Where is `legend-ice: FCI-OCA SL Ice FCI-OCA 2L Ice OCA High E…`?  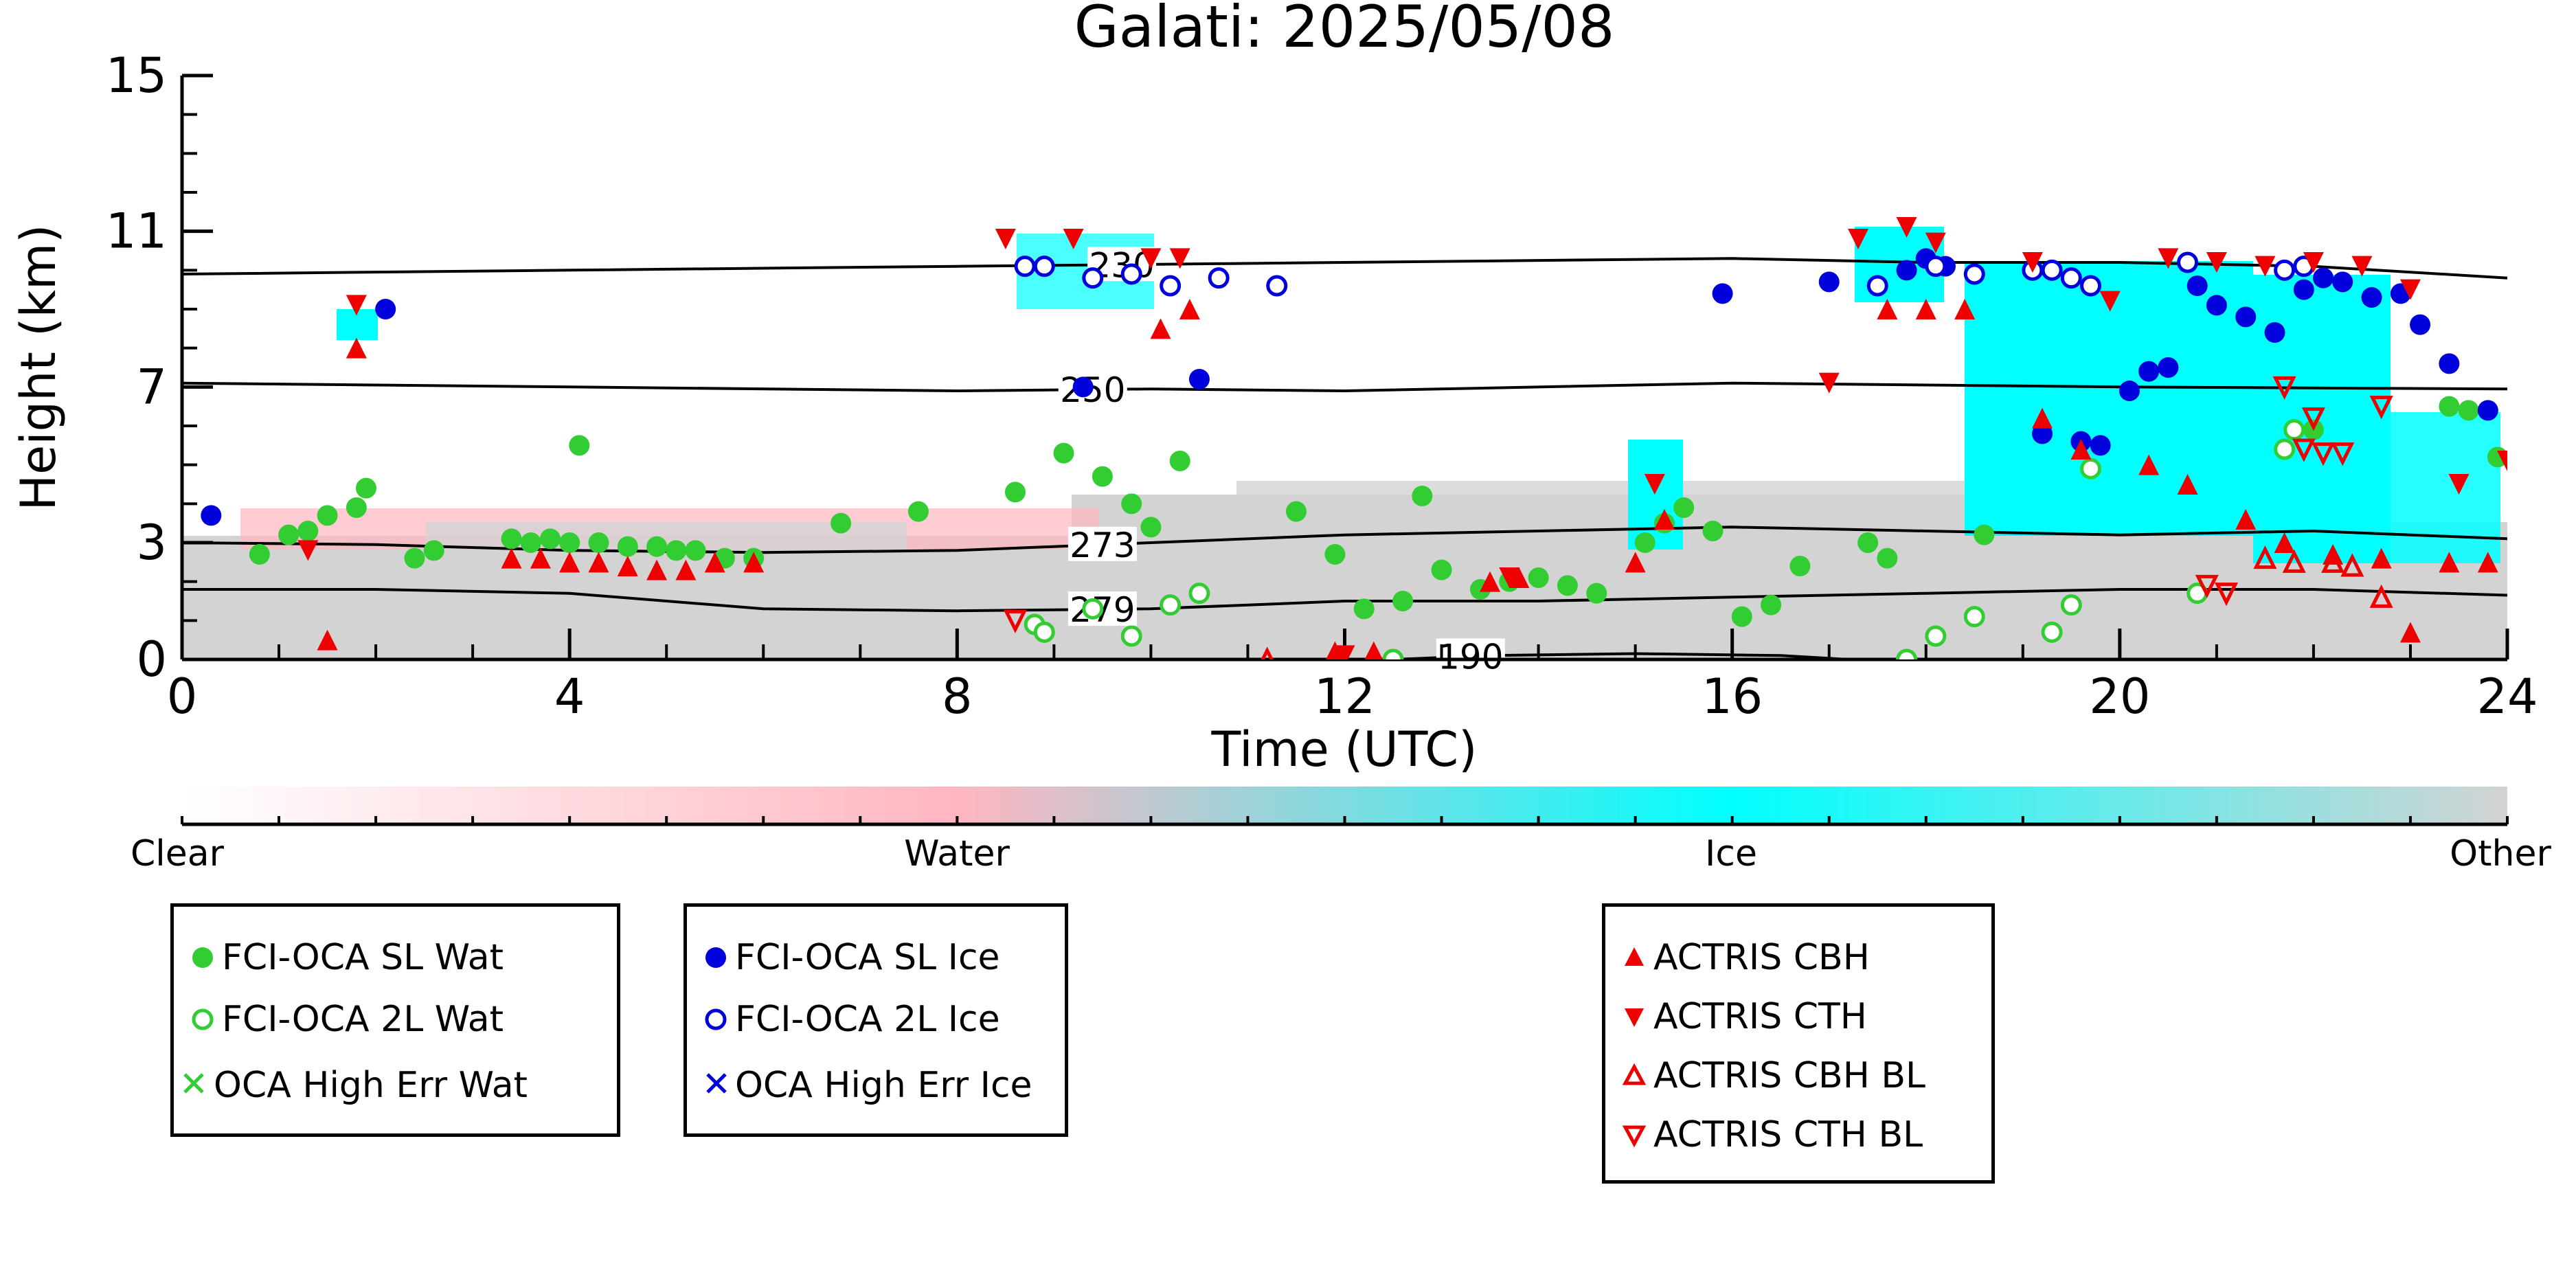 legend-ice: FCI-OCA SL Ice FCI-OCA 2L Ice OCA High E… is located at coordinates (875, 1020).